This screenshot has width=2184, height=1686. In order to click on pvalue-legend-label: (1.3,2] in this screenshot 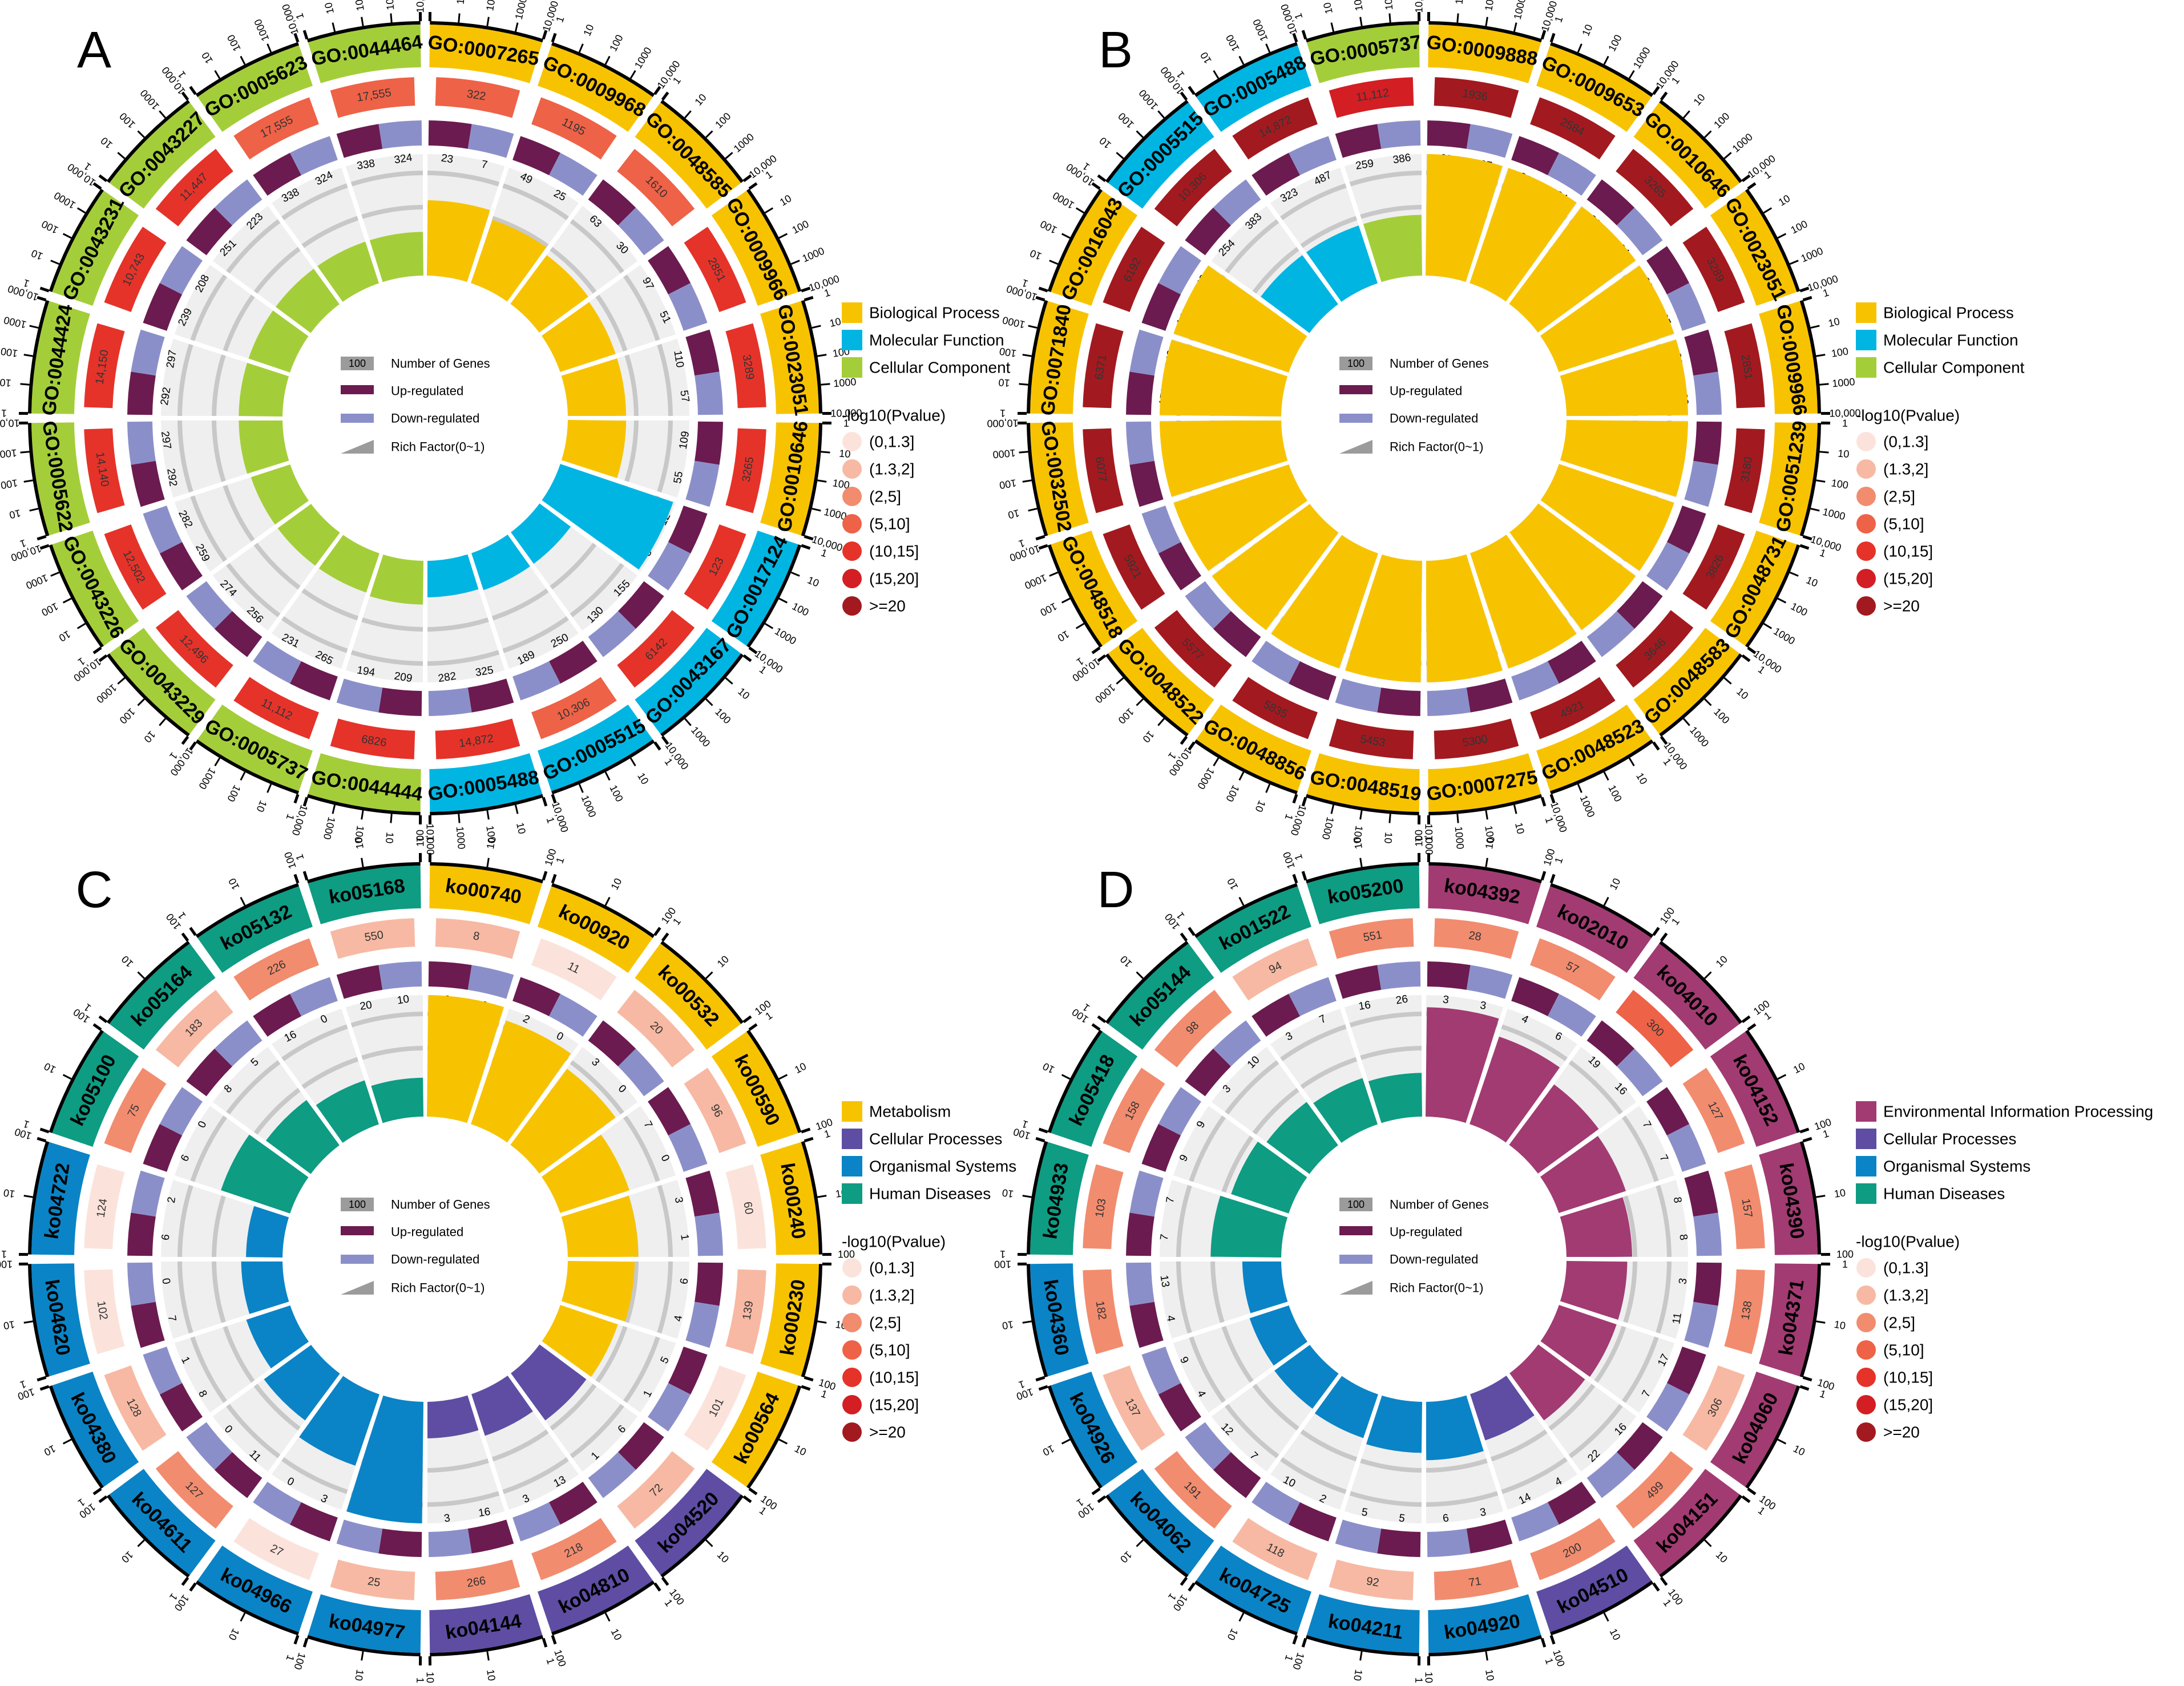, I will do `click(1905, 469)`.